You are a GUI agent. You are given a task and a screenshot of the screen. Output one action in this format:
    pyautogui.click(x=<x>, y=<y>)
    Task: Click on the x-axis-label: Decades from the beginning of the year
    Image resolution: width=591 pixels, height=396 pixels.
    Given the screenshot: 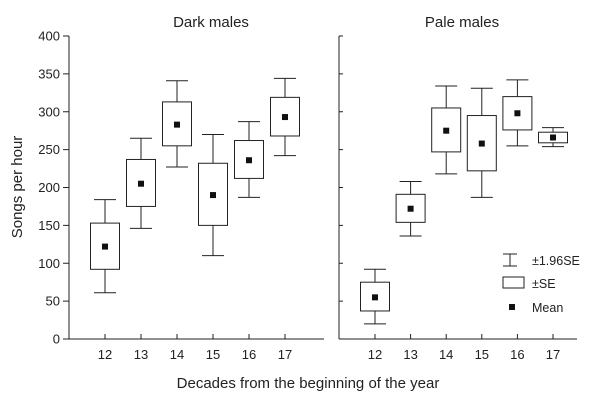 What is the action you would take?
    pyautogui.click(x=308, y=383)
    